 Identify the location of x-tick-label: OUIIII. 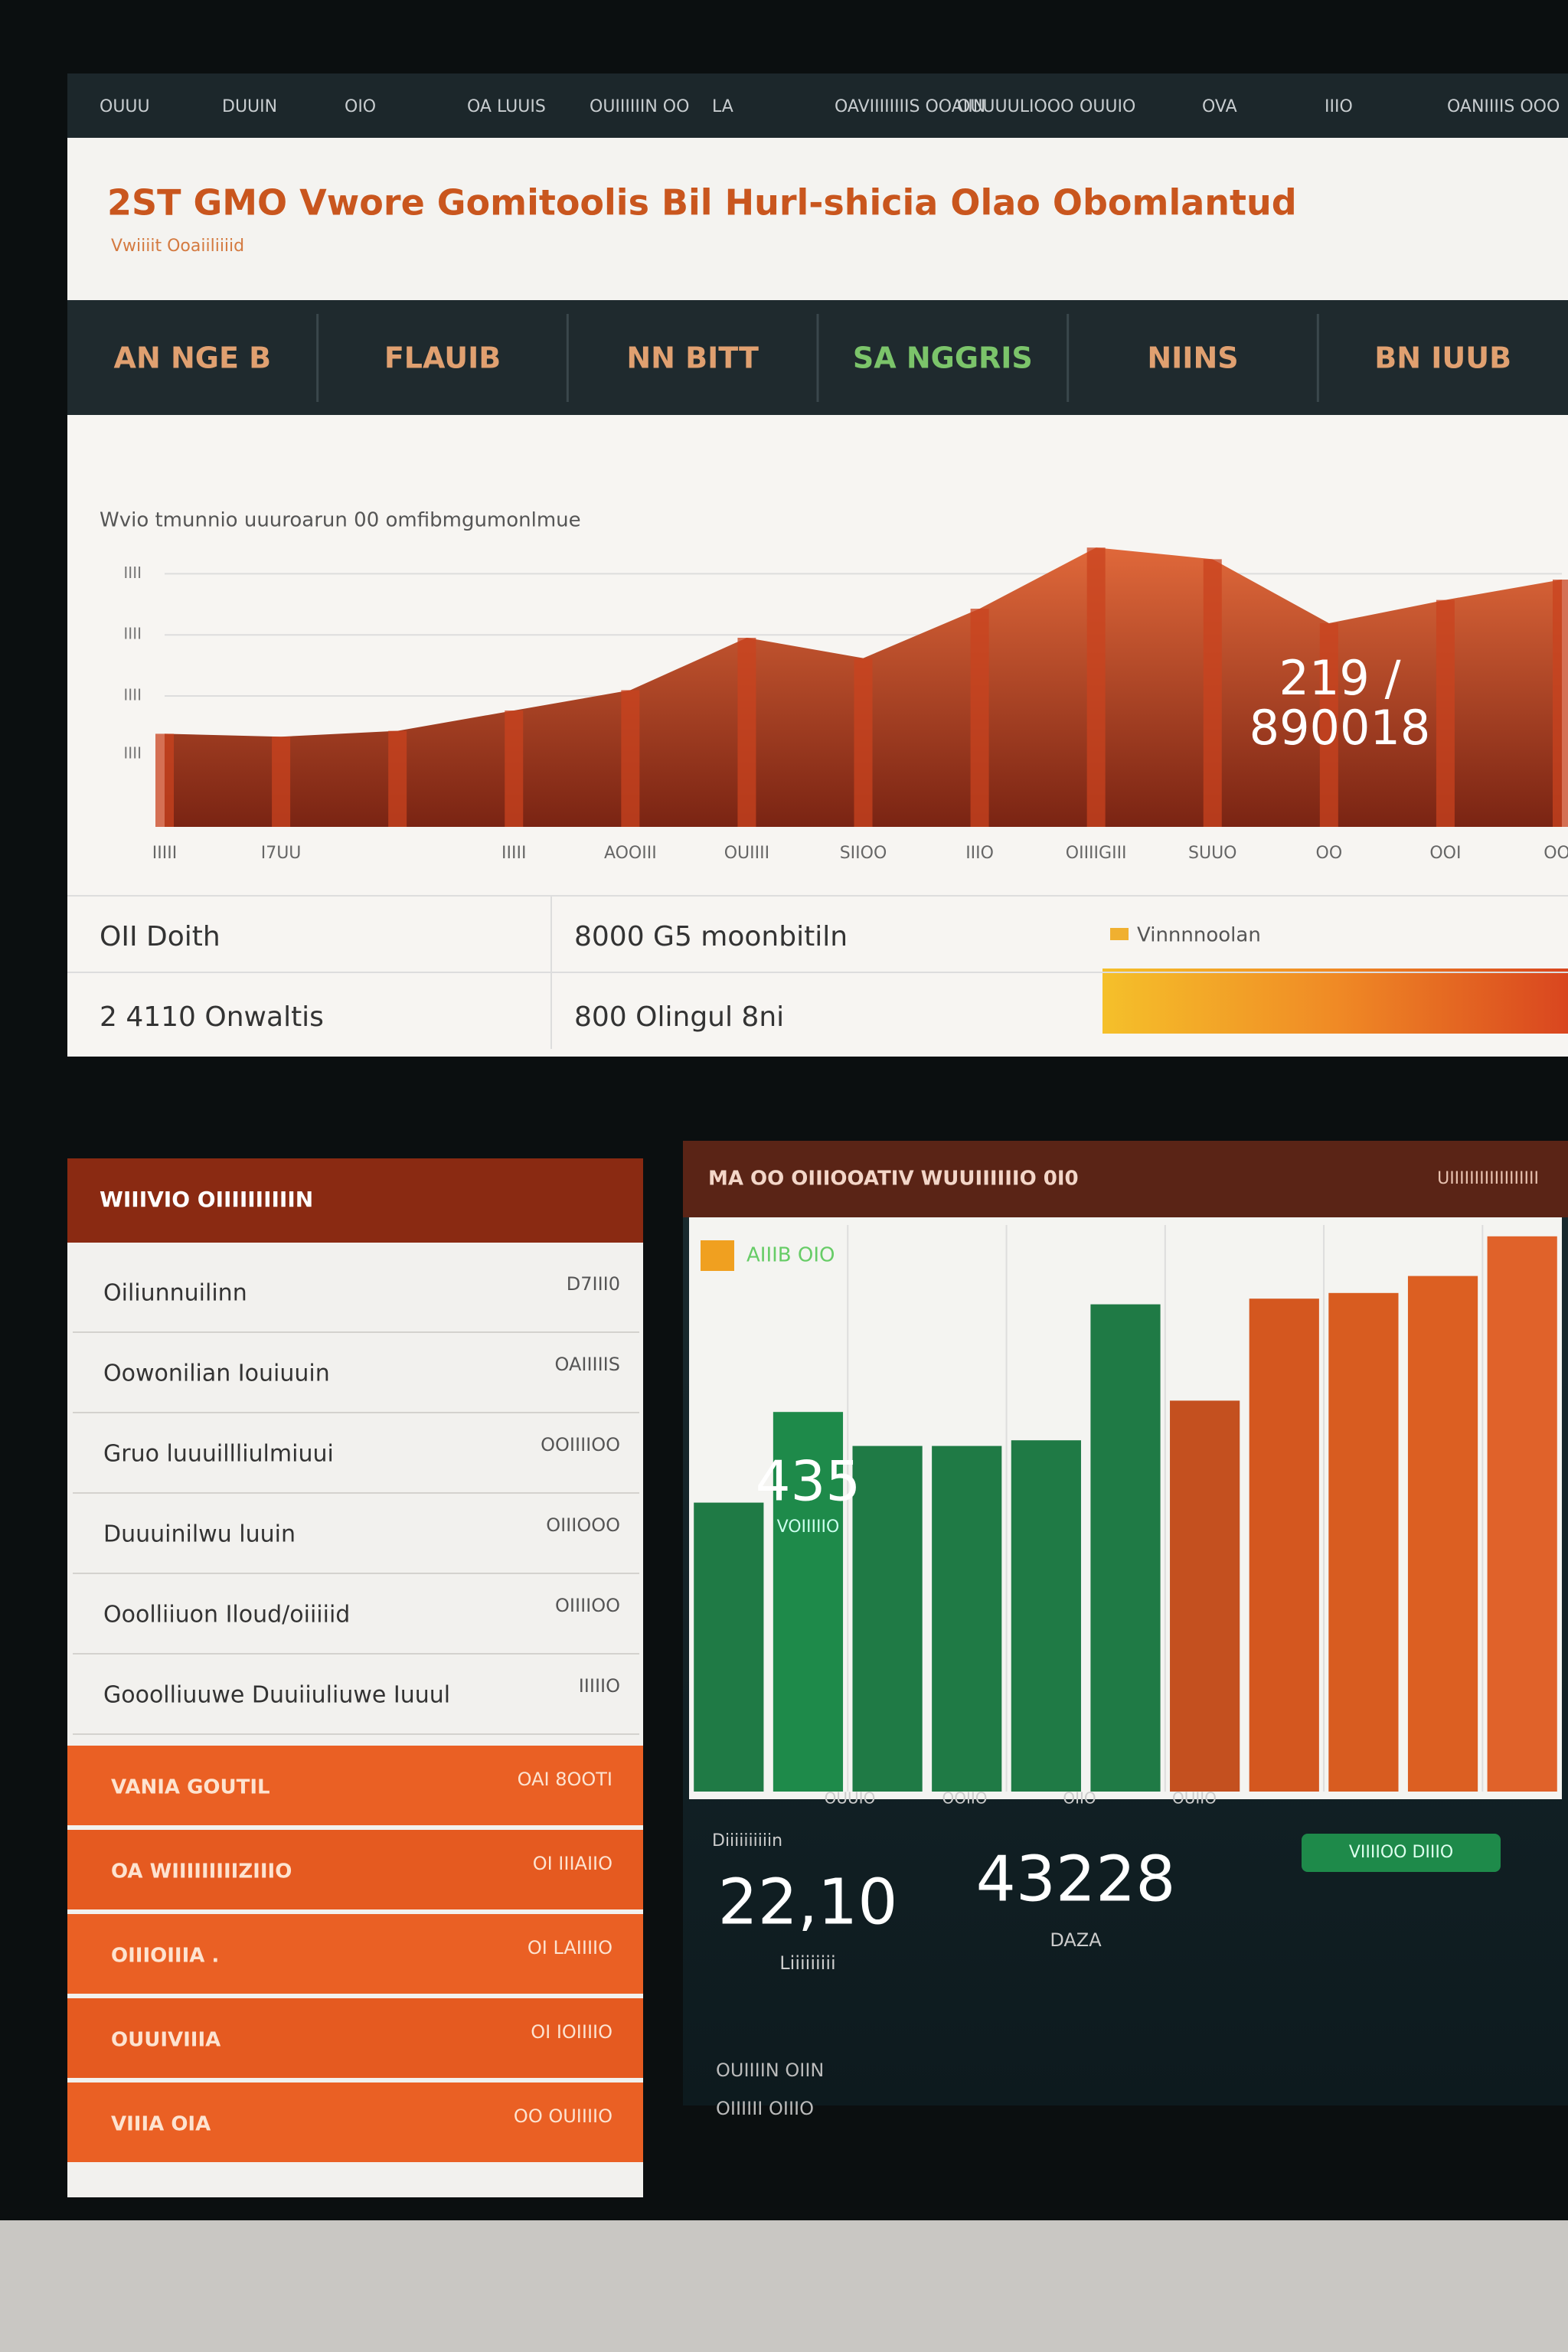
(746, 853).